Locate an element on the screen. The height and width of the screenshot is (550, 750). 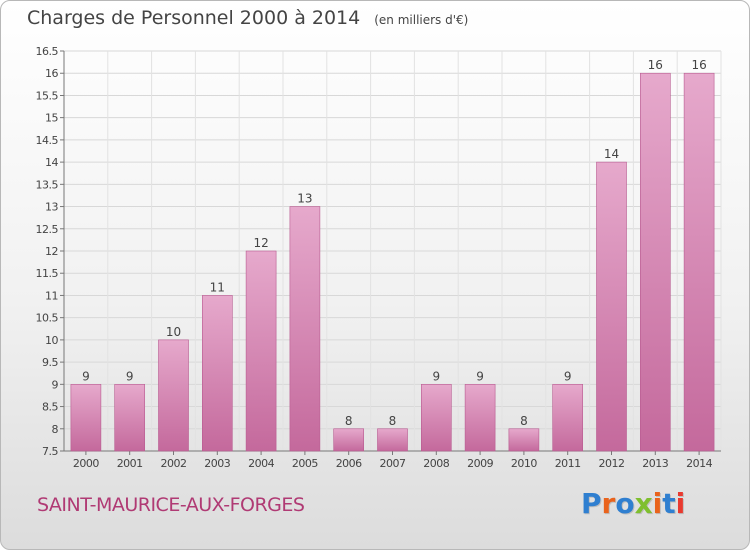
x-tick-label: 2012 is located at coordinates (612, 463).